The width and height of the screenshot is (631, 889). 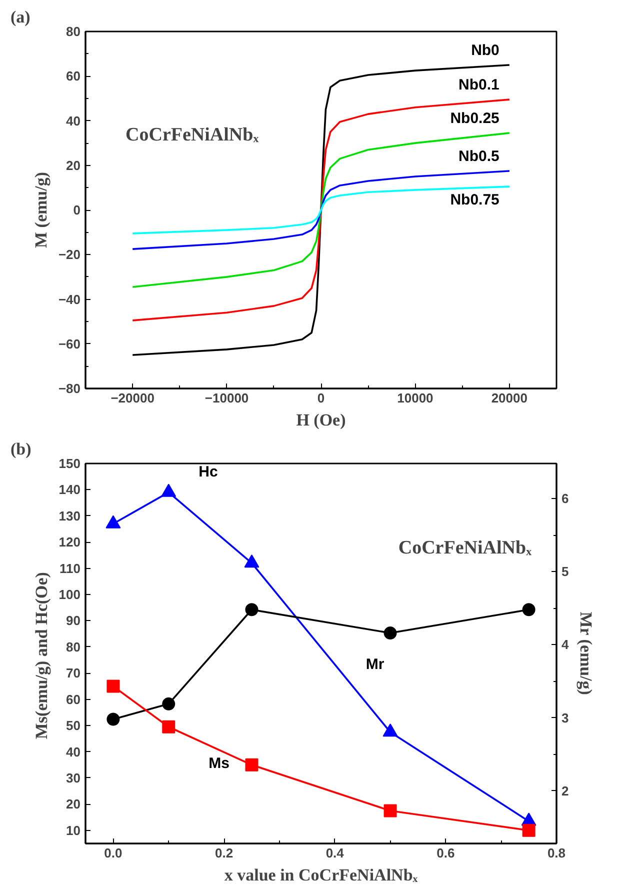 I want to click on x-tick-label: 0.4, so click(x=335, y=853).